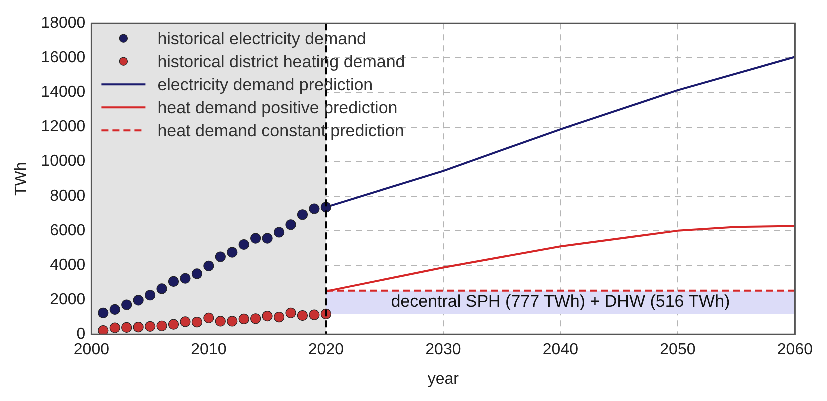 The width and height of the screenshot is (827, 401). Describe the element at coordinates (68, 231) in the screenshot. I see `y-tick-label: 6000` at that location.